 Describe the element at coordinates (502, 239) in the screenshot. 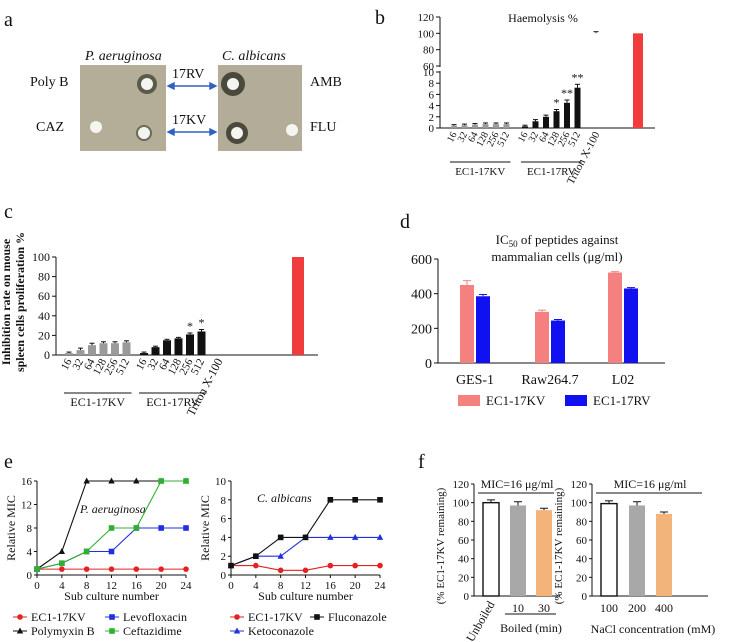

I see `chart-title-part: IC` at that location.